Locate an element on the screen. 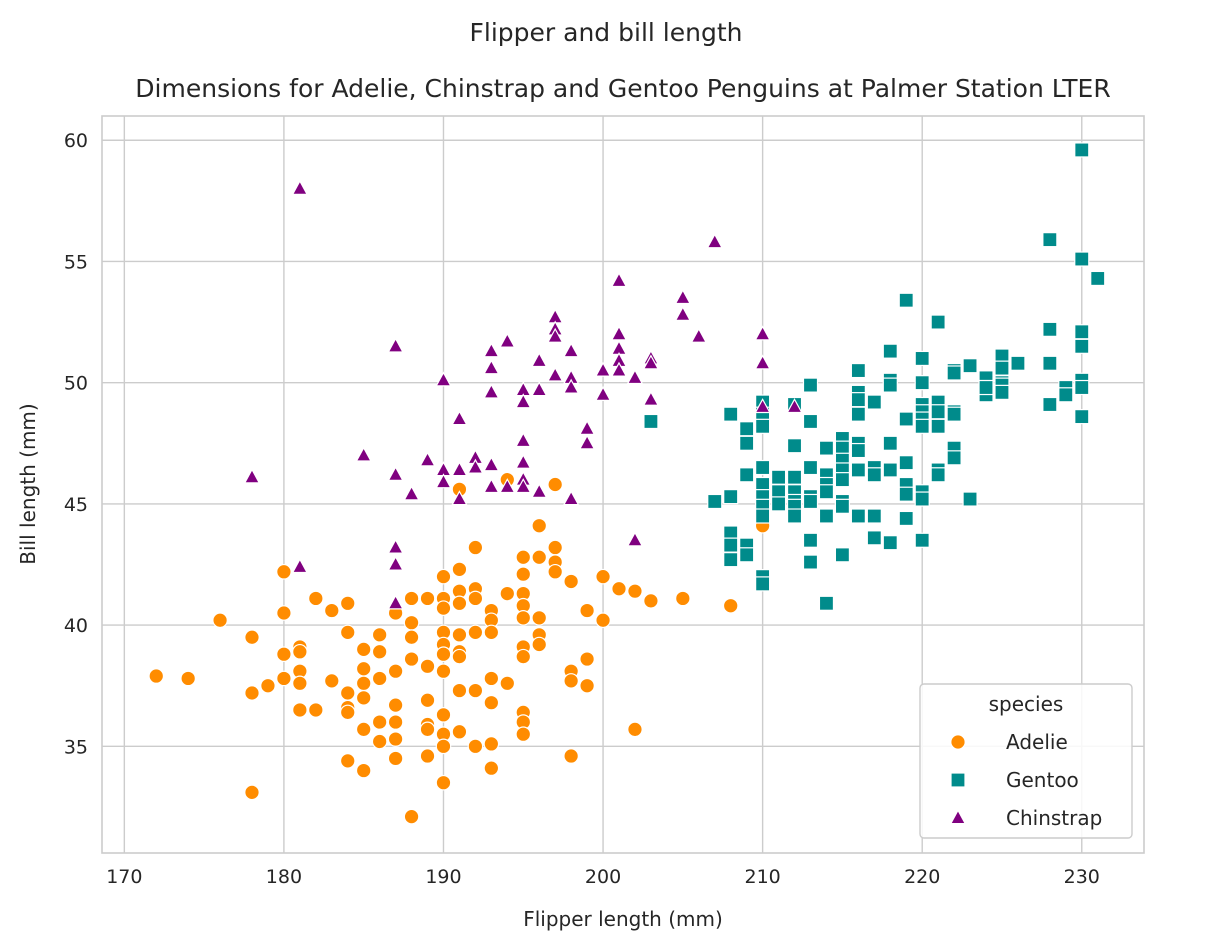 This screenshot has width=1205, height=950. legend-box is located at coordinates (1026, 761).